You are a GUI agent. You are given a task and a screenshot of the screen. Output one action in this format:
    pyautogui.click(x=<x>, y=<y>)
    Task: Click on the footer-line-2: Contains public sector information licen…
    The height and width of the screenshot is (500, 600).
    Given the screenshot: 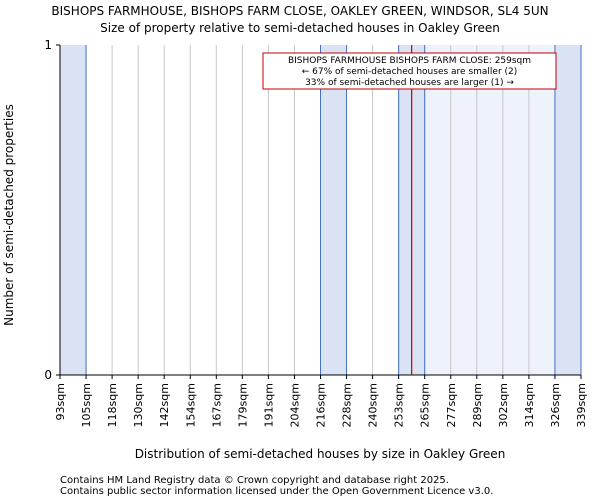 What is the action you would take?
    pyautogui.click(x=276, y=491)
    